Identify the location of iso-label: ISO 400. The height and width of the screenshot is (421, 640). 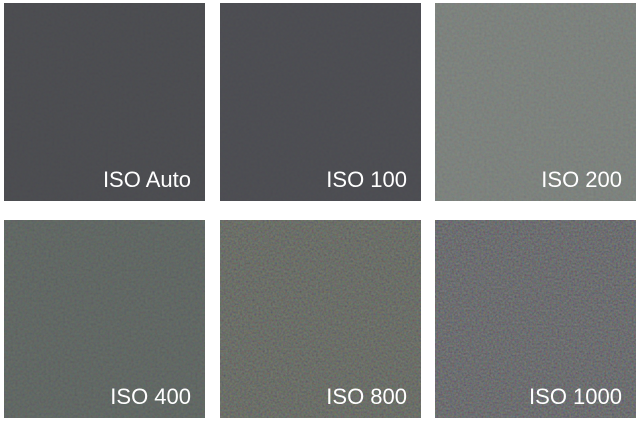
(150, 396).